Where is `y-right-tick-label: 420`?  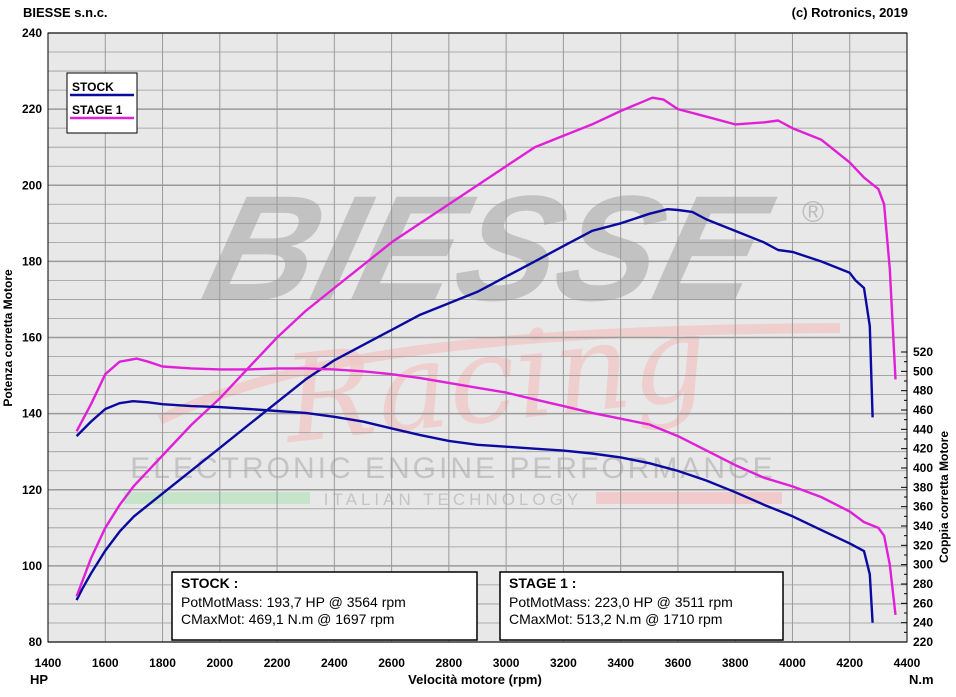 y-right-tick-label: 420 is located at coordinates (923, 449).